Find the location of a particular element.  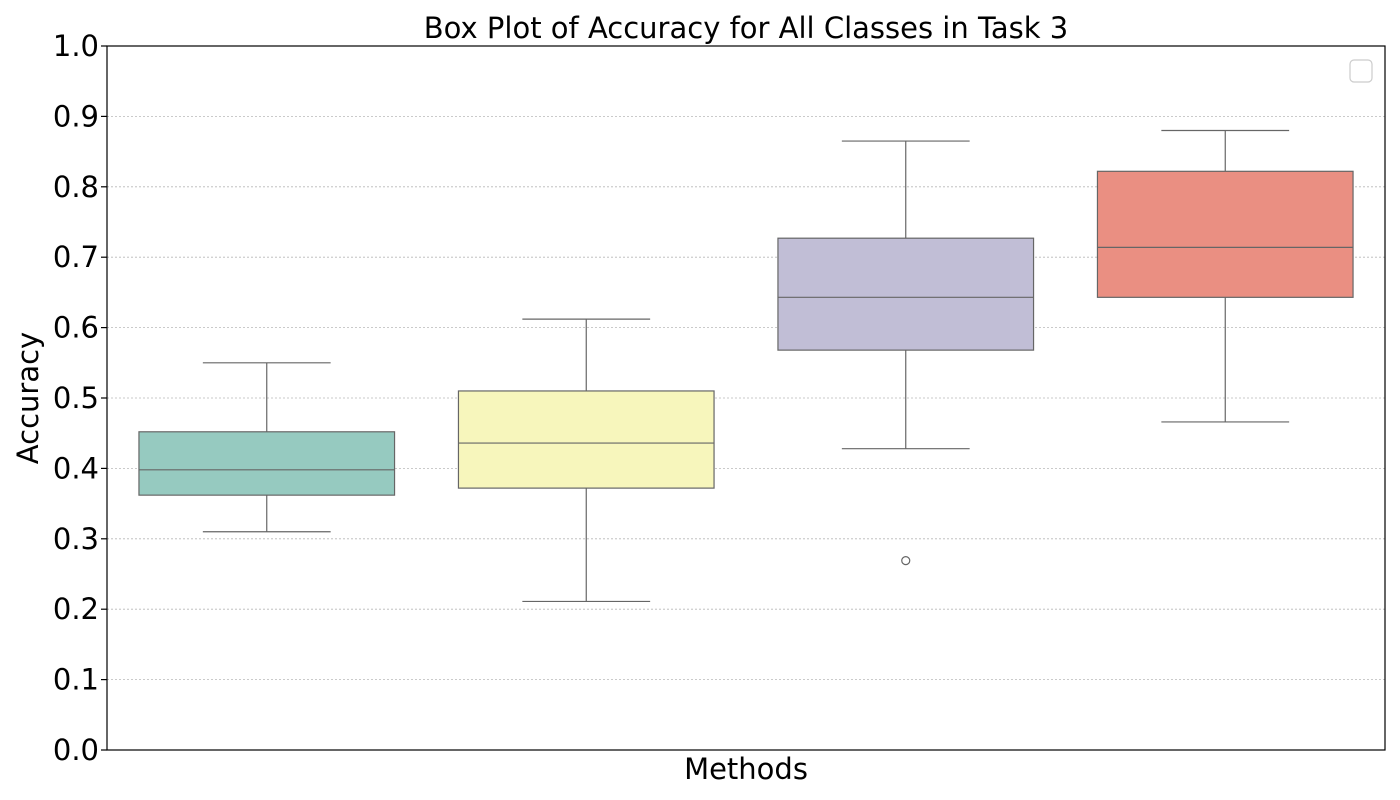

y-tick-label: 0.4 is located at coordinates (76, 468).